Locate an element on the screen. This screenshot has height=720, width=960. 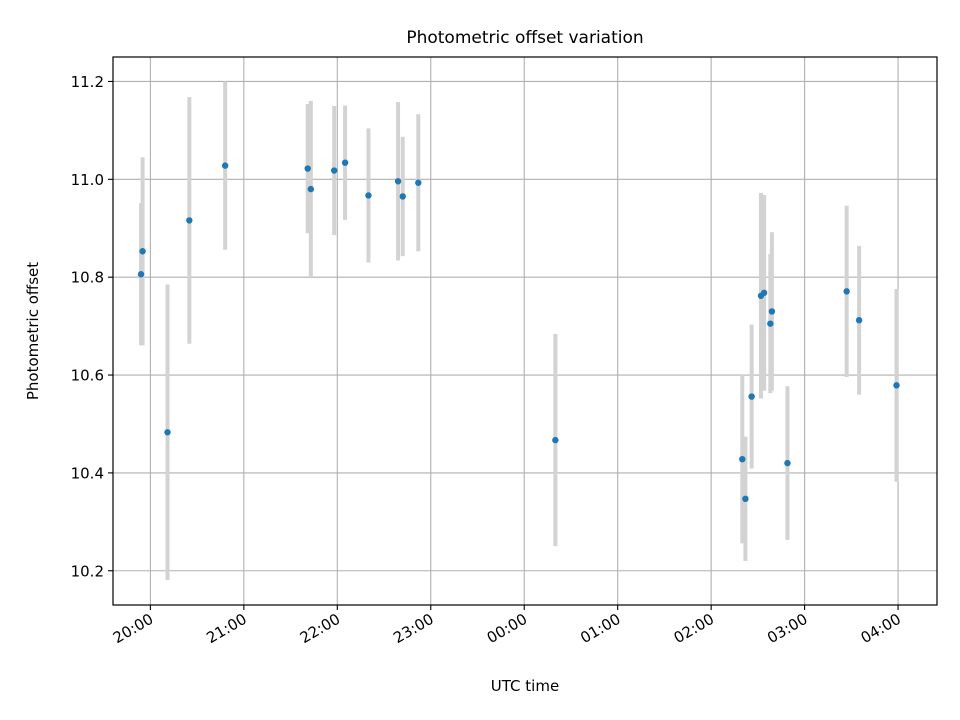
y-tick-label: 11.2 is located at coordinates (87, 82).